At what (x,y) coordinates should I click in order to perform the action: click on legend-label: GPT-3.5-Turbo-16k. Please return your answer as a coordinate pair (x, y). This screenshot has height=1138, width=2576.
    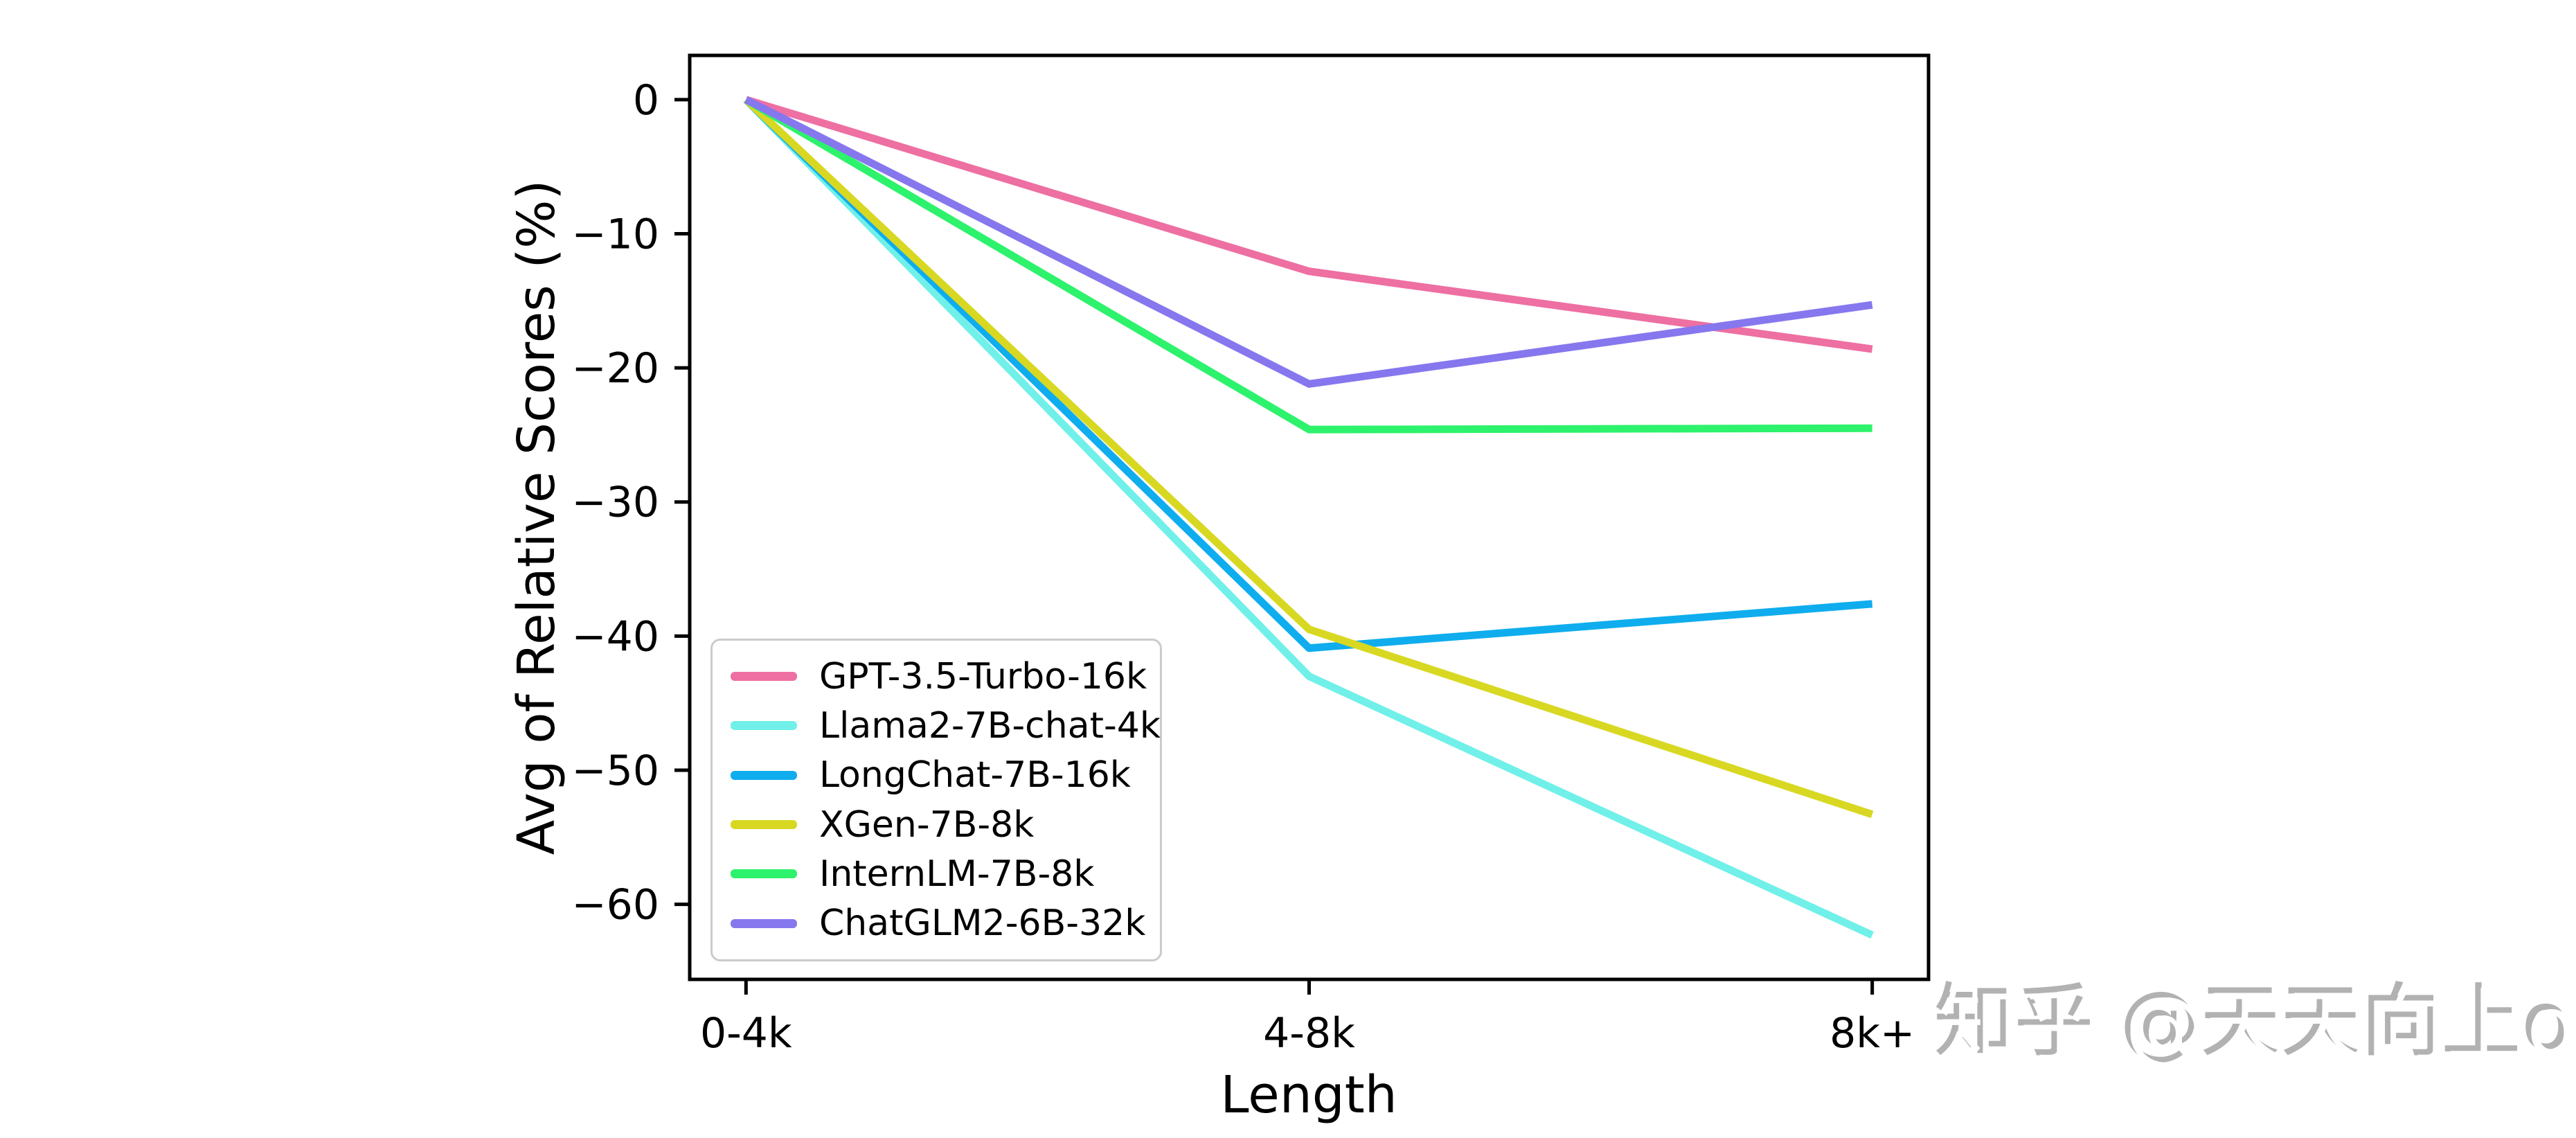
    Looking at the image, I should click on (983, 676).